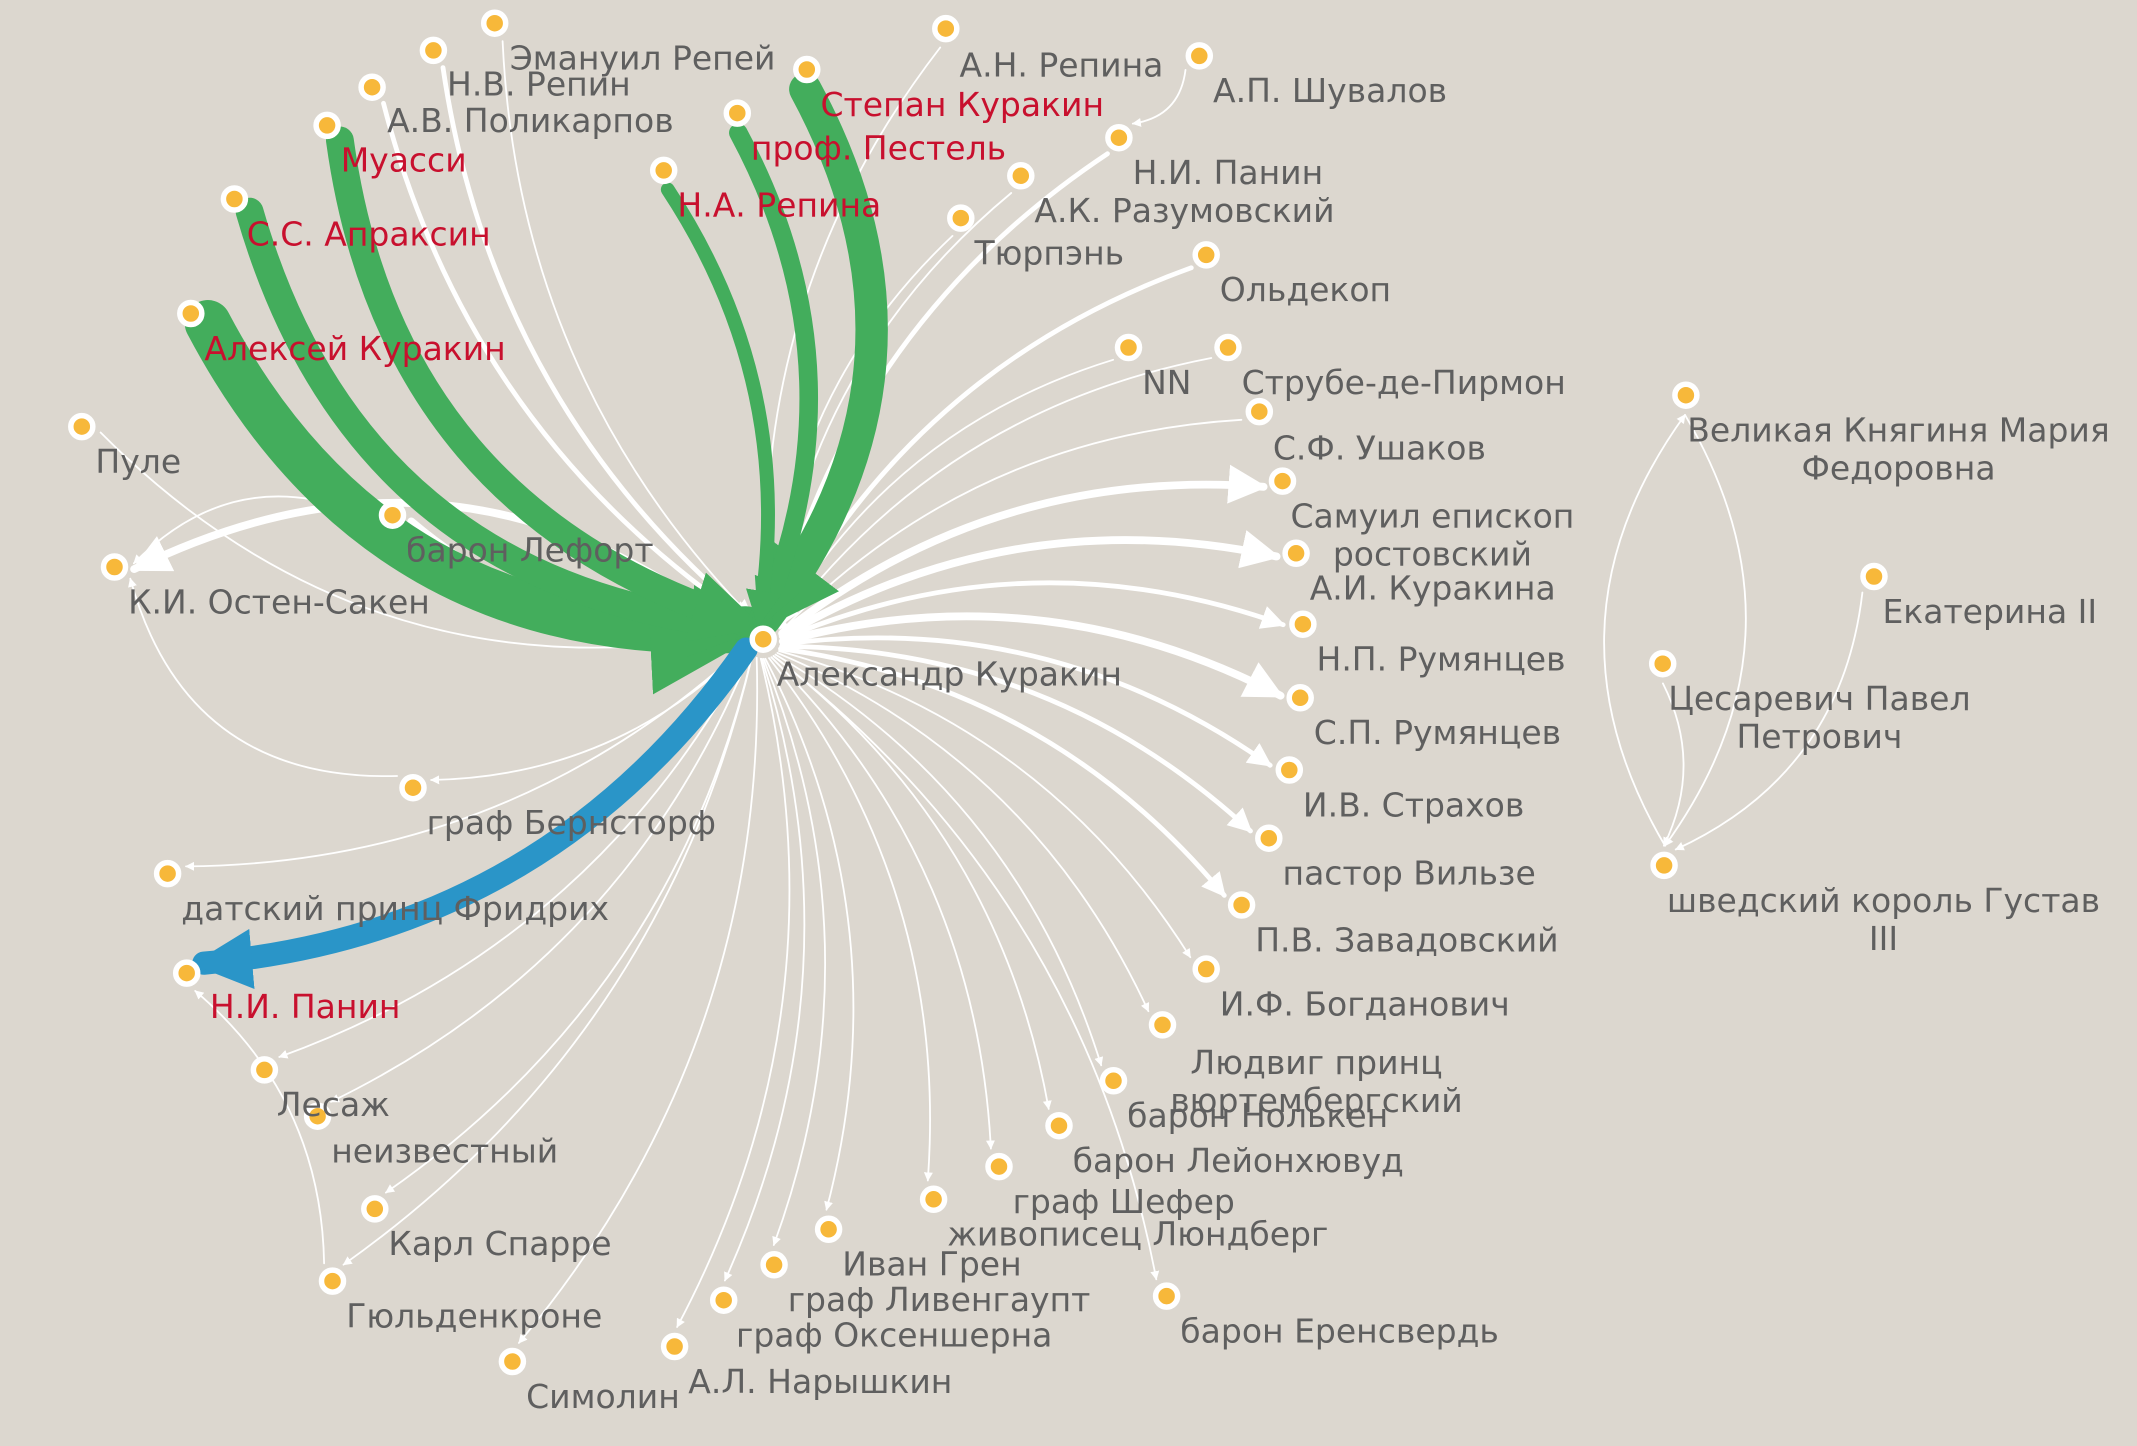 Image resolution: width=2137 pixels, height=1446 pixels. What do you see at coordinates (1259, 411) in the screenshot?
I see `node-ushakov` at bounding box center [1259, 411].